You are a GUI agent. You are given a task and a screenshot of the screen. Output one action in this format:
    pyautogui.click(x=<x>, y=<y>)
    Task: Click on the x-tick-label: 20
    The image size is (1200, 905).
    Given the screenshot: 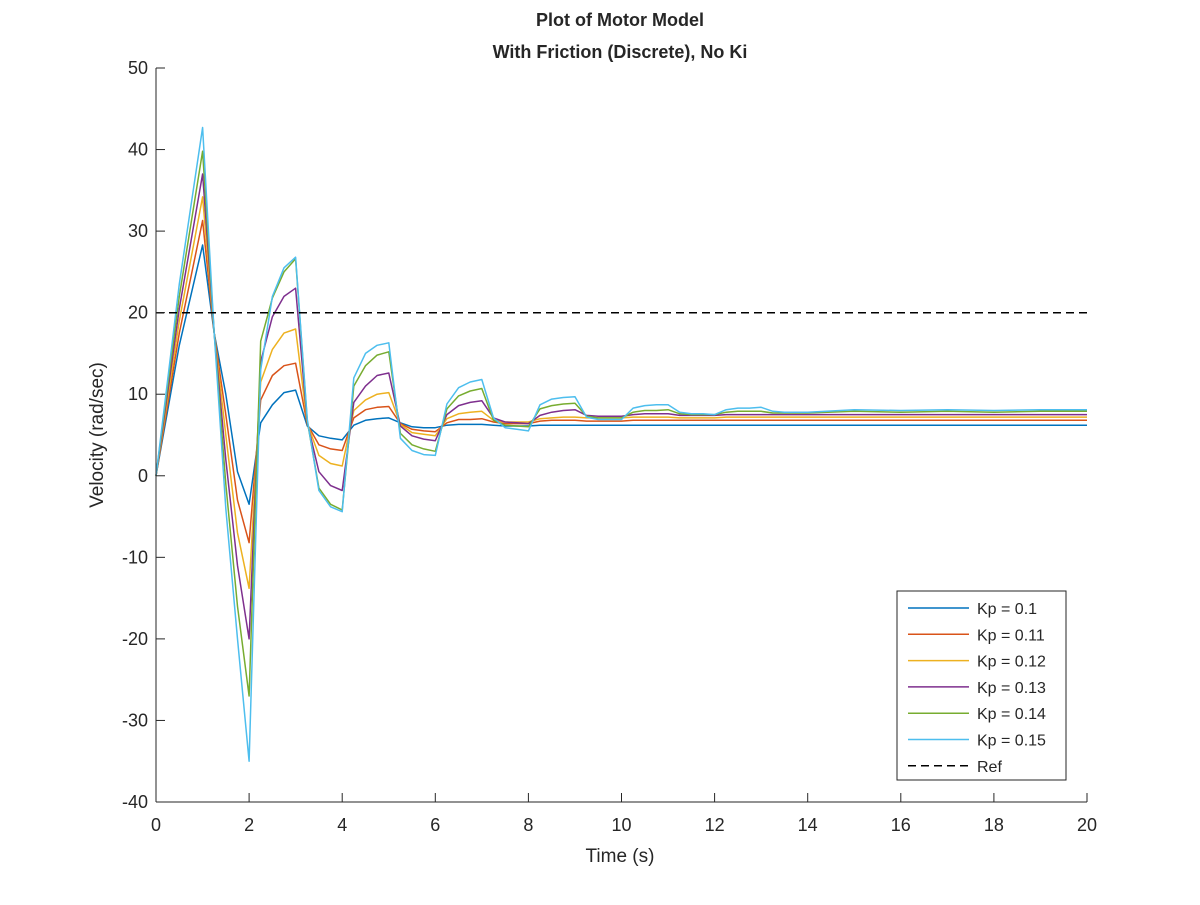 What is the action you would take?
    pyautogui.click(x=1087, y=825)
    